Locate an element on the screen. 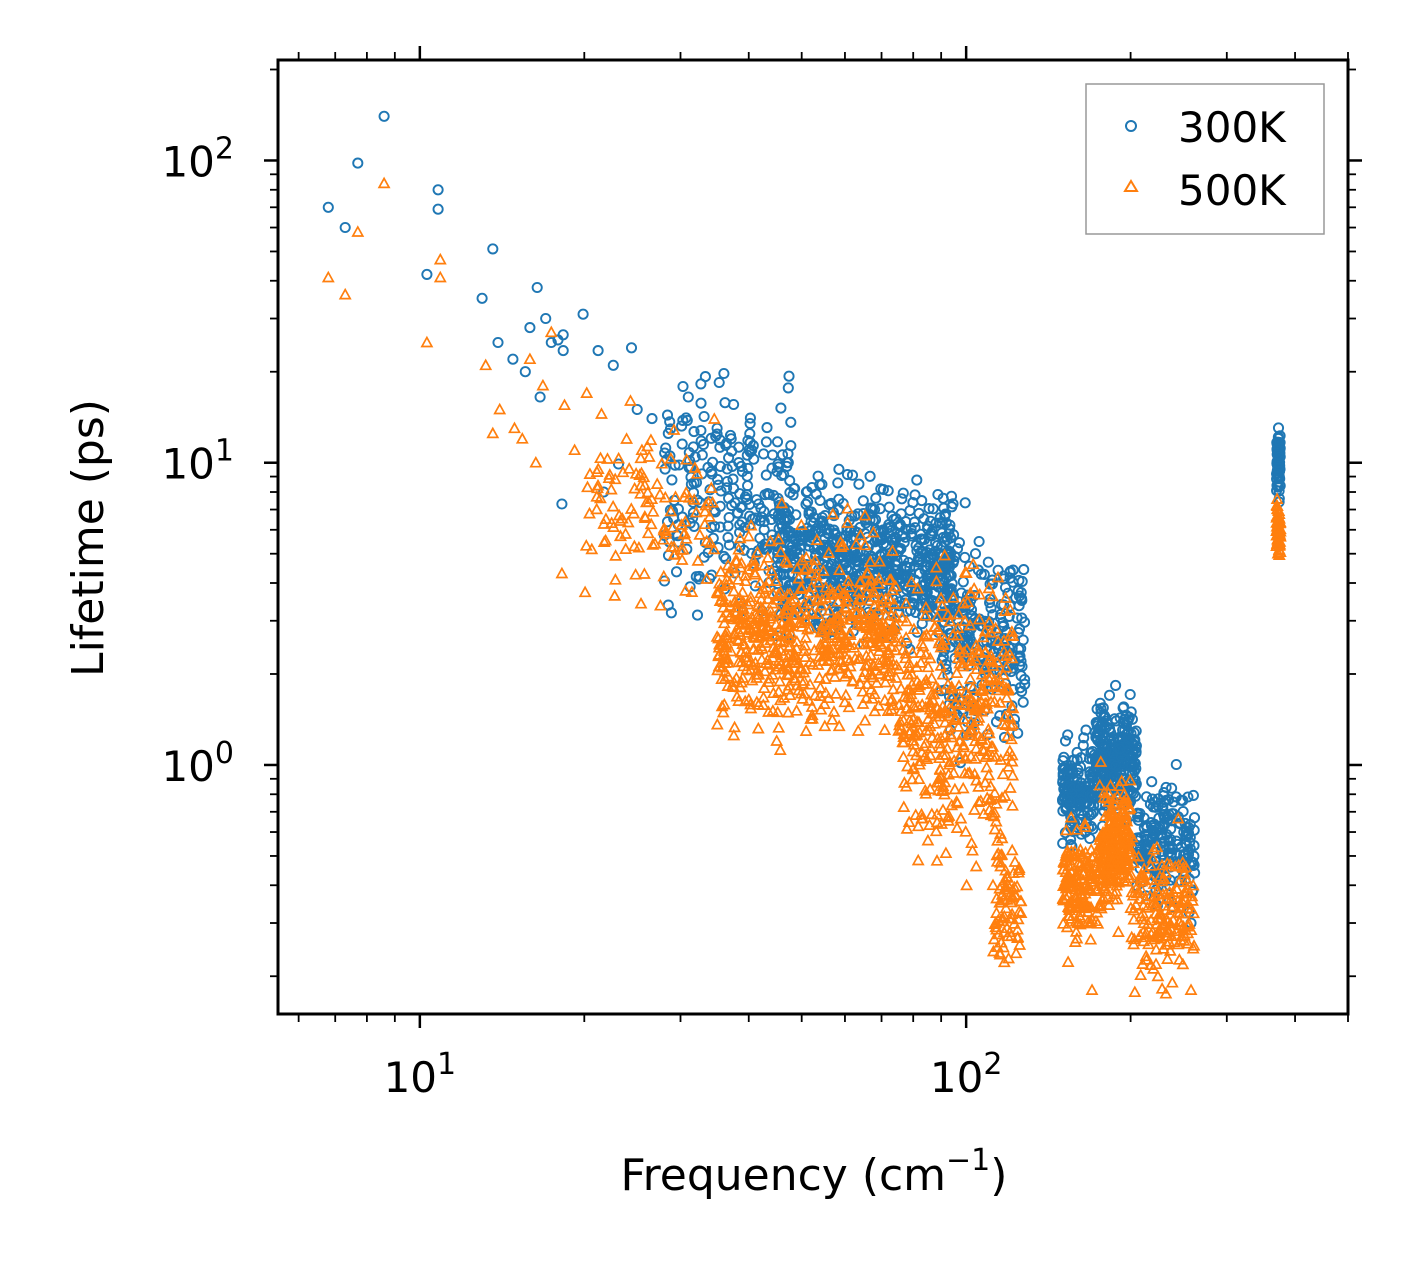  point-500K-1906 is located at coordinates (562, 572).